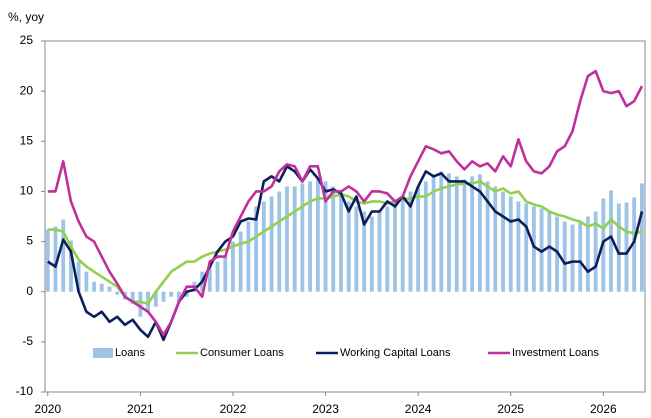 This screenshot has width=651, height=418. Describe the element at coordinates (242, 353) in the screenshot. I see `legend-label: Consumer Loans` at that location.